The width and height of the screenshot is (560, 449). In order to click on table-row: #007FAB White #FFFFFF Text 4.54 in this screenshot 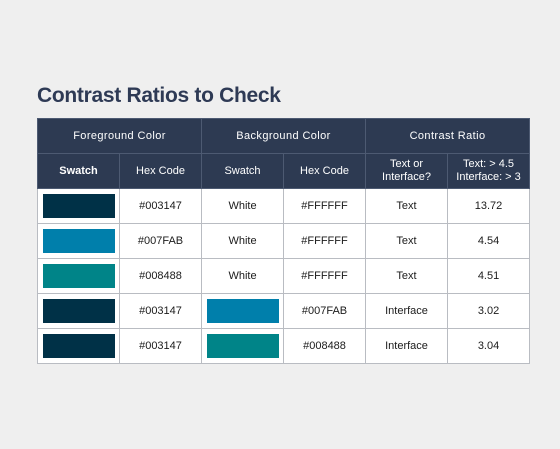, I will do `click(284, 241)`.